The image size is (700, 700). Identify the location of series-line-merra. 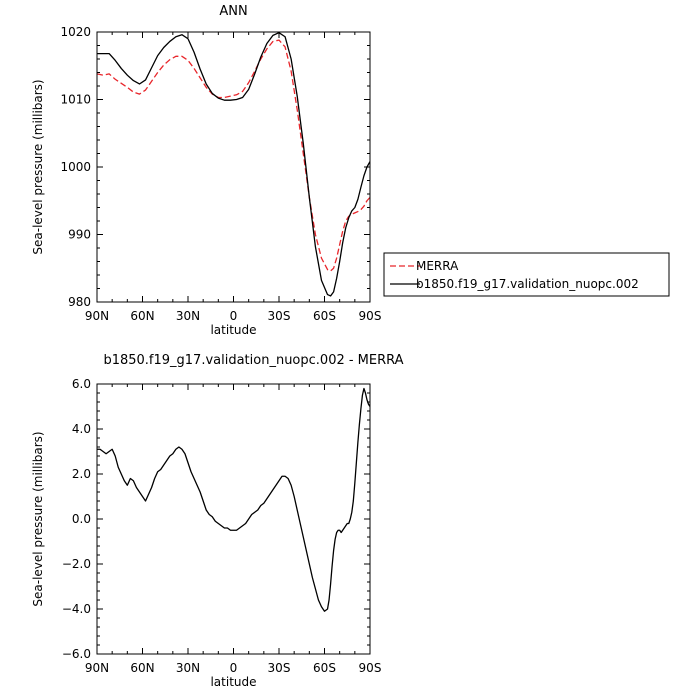
(233, 155).